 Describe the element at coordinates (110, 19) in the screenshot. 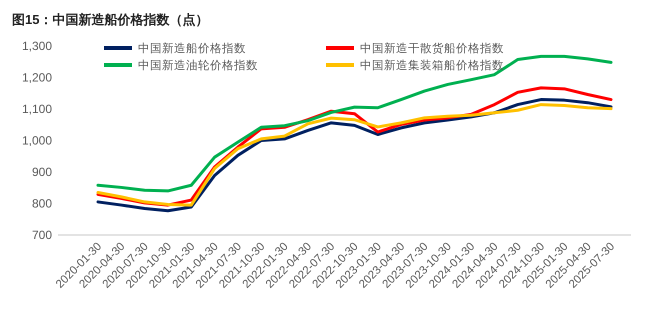

I see `chart-title: 图15：中国新造船价格指数（点）` at that location.